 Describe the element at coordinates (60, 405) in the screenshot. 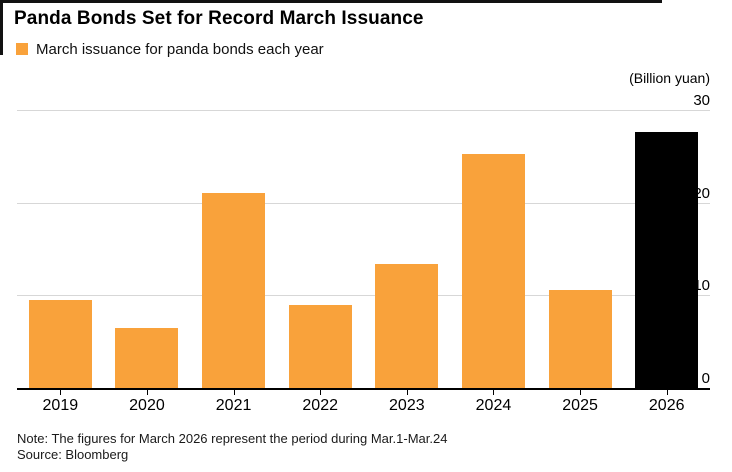

I see `x-tick-label-2019: 2019` at that location.